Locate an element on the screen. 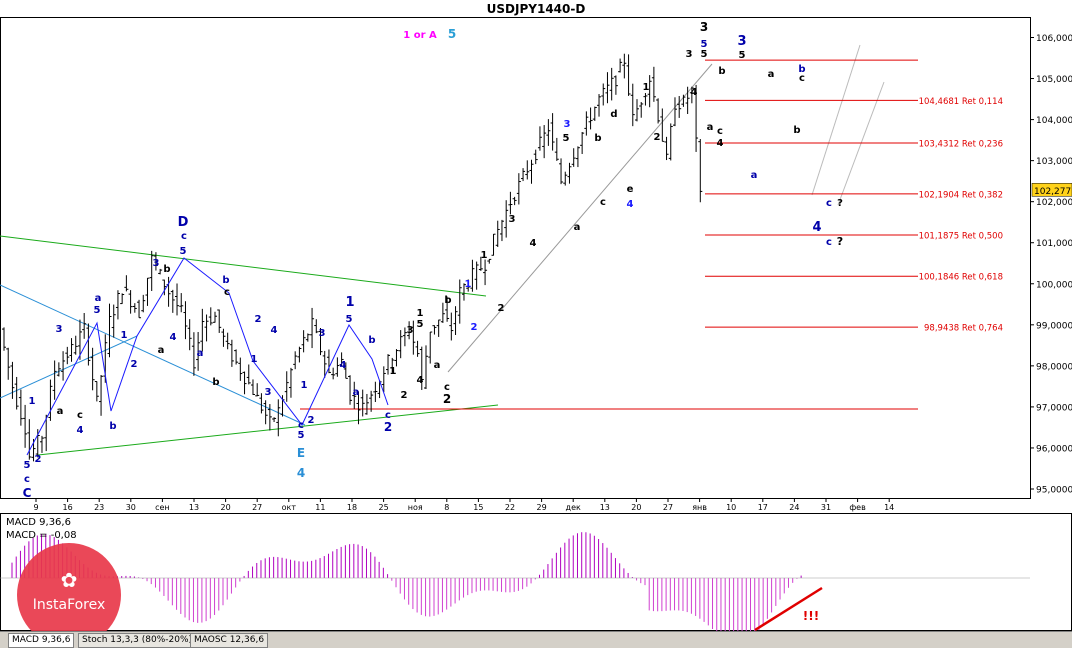  fib-level-label: 101,1875 Ret 0,500 is located at coordinates (961, 237).